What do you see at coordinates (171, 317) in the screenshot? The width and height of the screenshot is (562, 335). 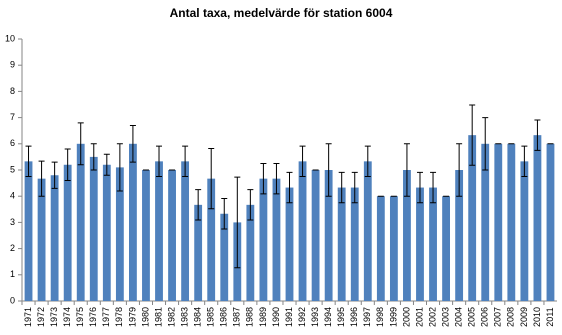 I see `x-tick-label: 1982` at bounding box center [171, 317].